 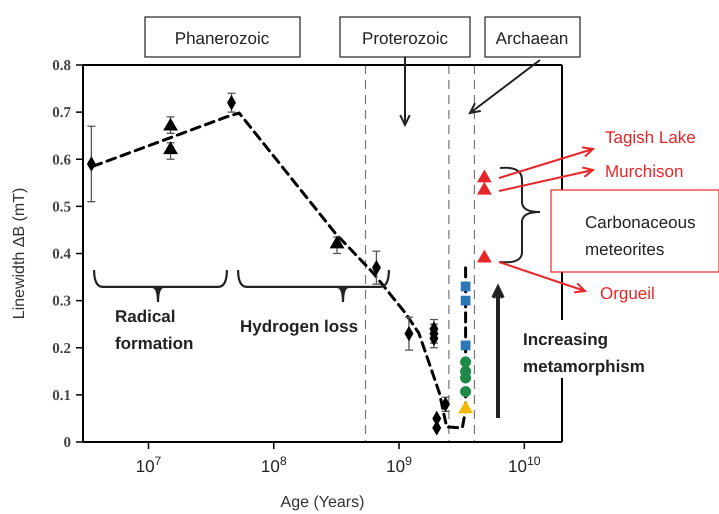 I want to click on x-tick-label: 10$^{10}$, so click(x=524, y=465).